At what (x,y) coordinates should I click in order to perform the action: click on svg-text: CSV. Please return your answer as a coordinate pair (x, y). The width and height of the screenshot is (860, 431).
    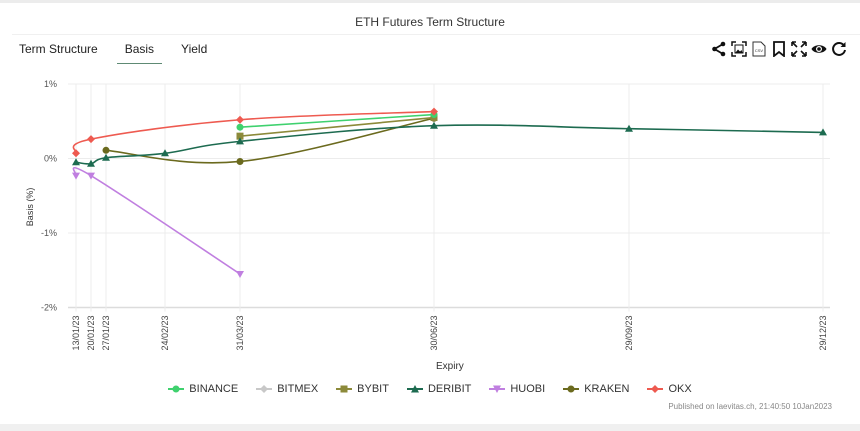
    Looking at the image, I should click on (759, 50).